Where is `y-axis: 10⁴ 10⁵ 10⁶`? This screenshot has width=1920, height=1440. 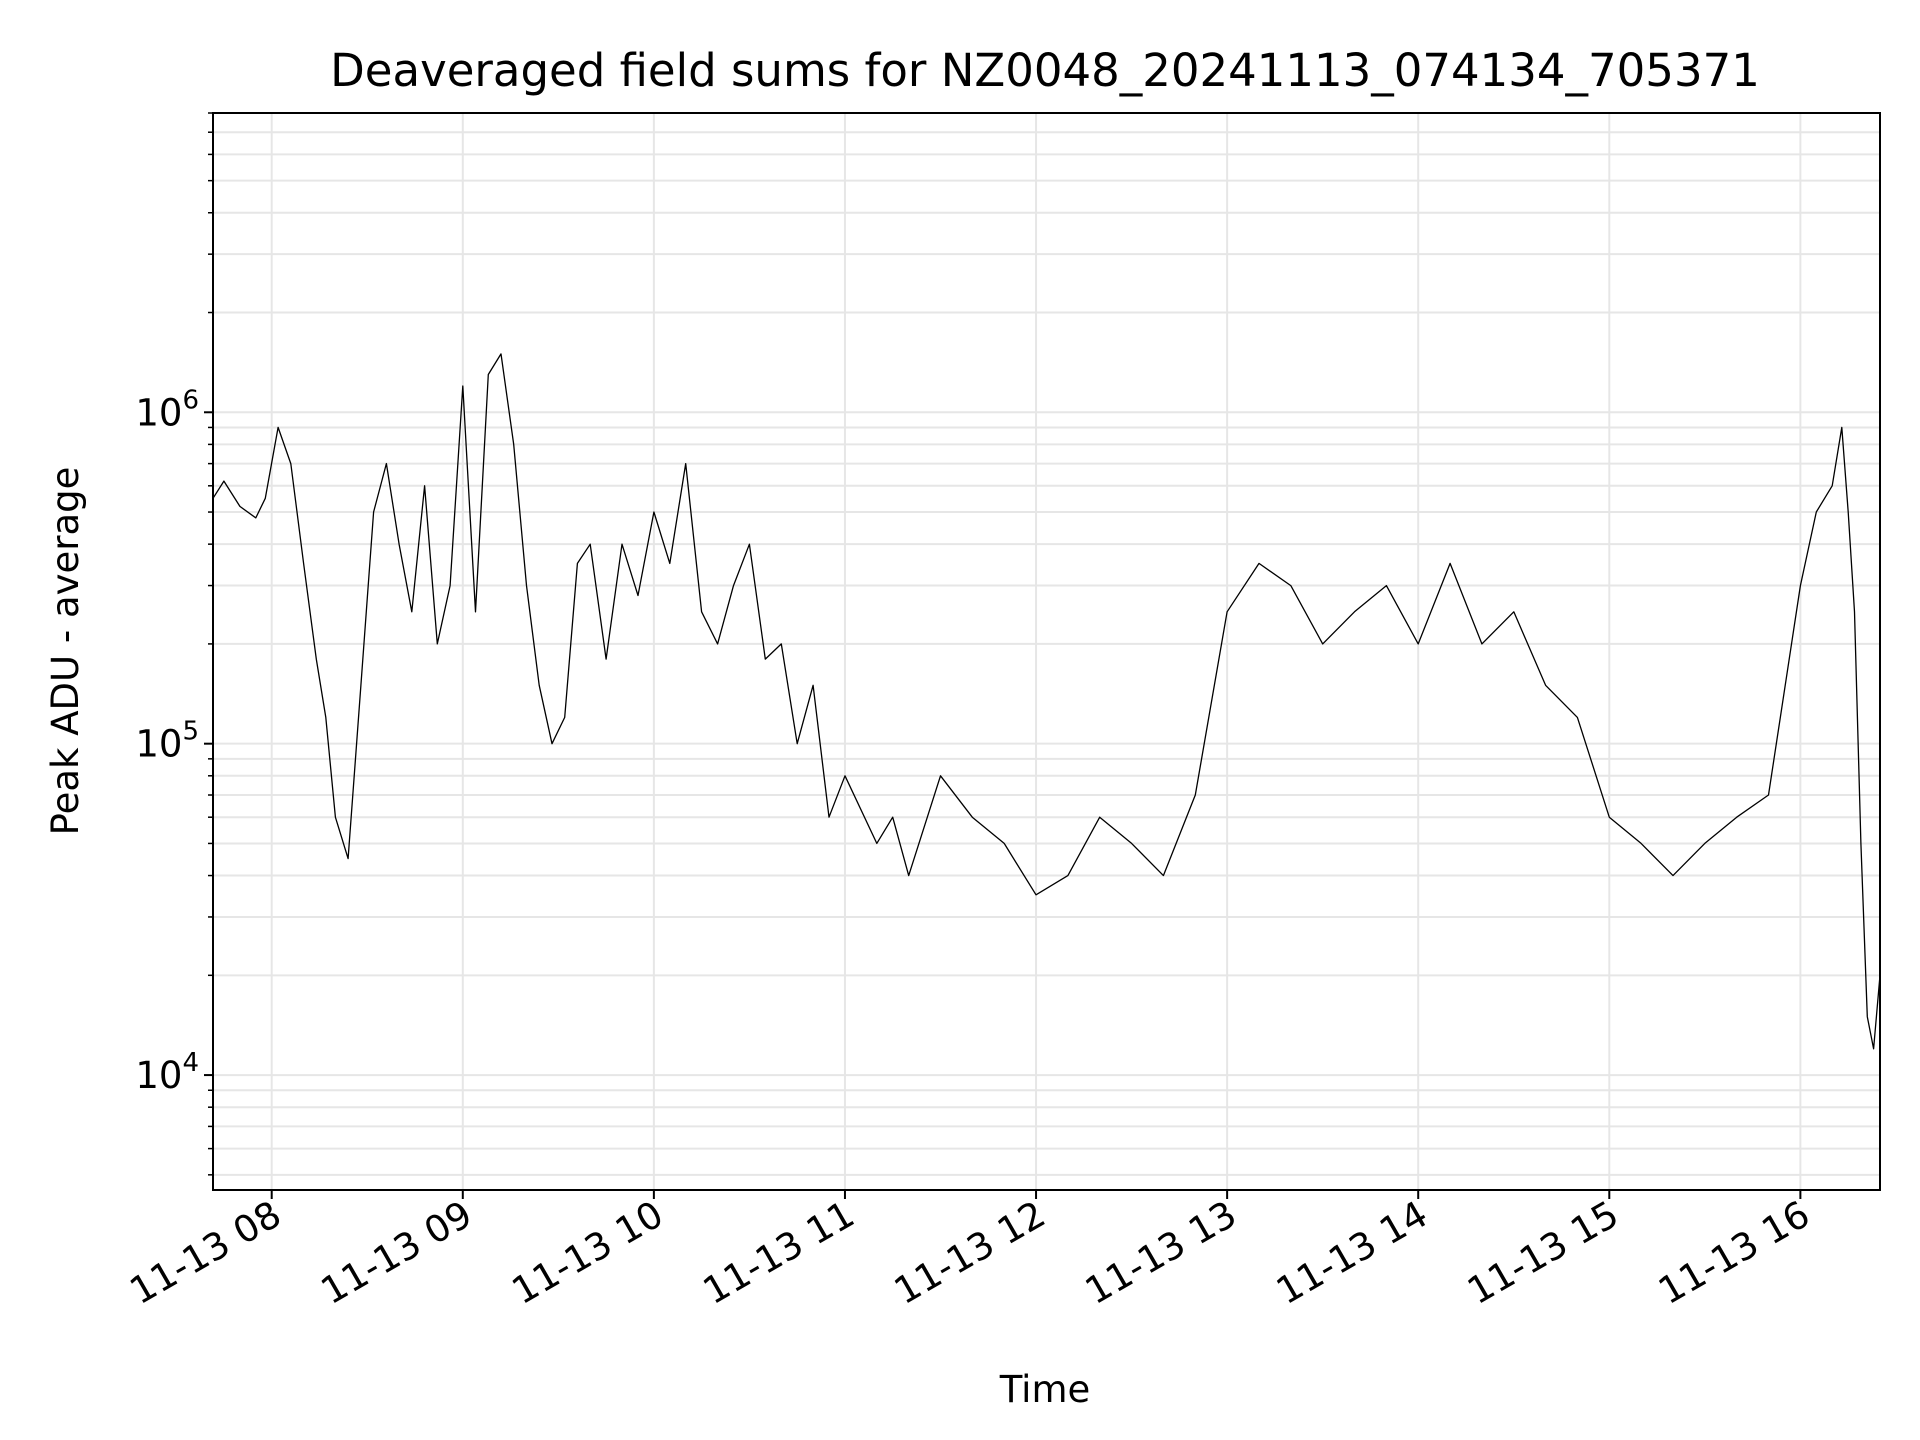
y-axis: 10⁴ 10⁵ 10⁶ is located at coordinates (174, 644).